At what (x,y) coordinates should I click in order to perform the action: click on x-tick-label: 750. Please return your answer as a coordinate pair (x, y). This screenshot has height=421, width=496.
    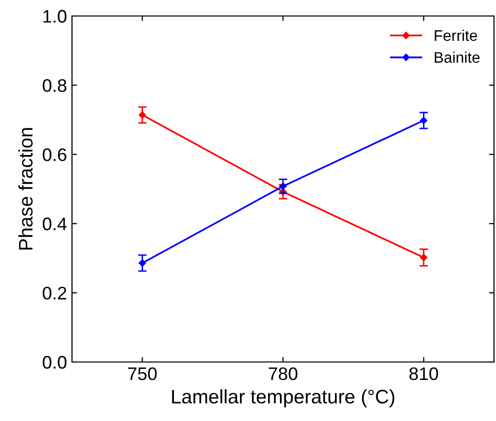
    Looking at the image, I should click on (142, 373).